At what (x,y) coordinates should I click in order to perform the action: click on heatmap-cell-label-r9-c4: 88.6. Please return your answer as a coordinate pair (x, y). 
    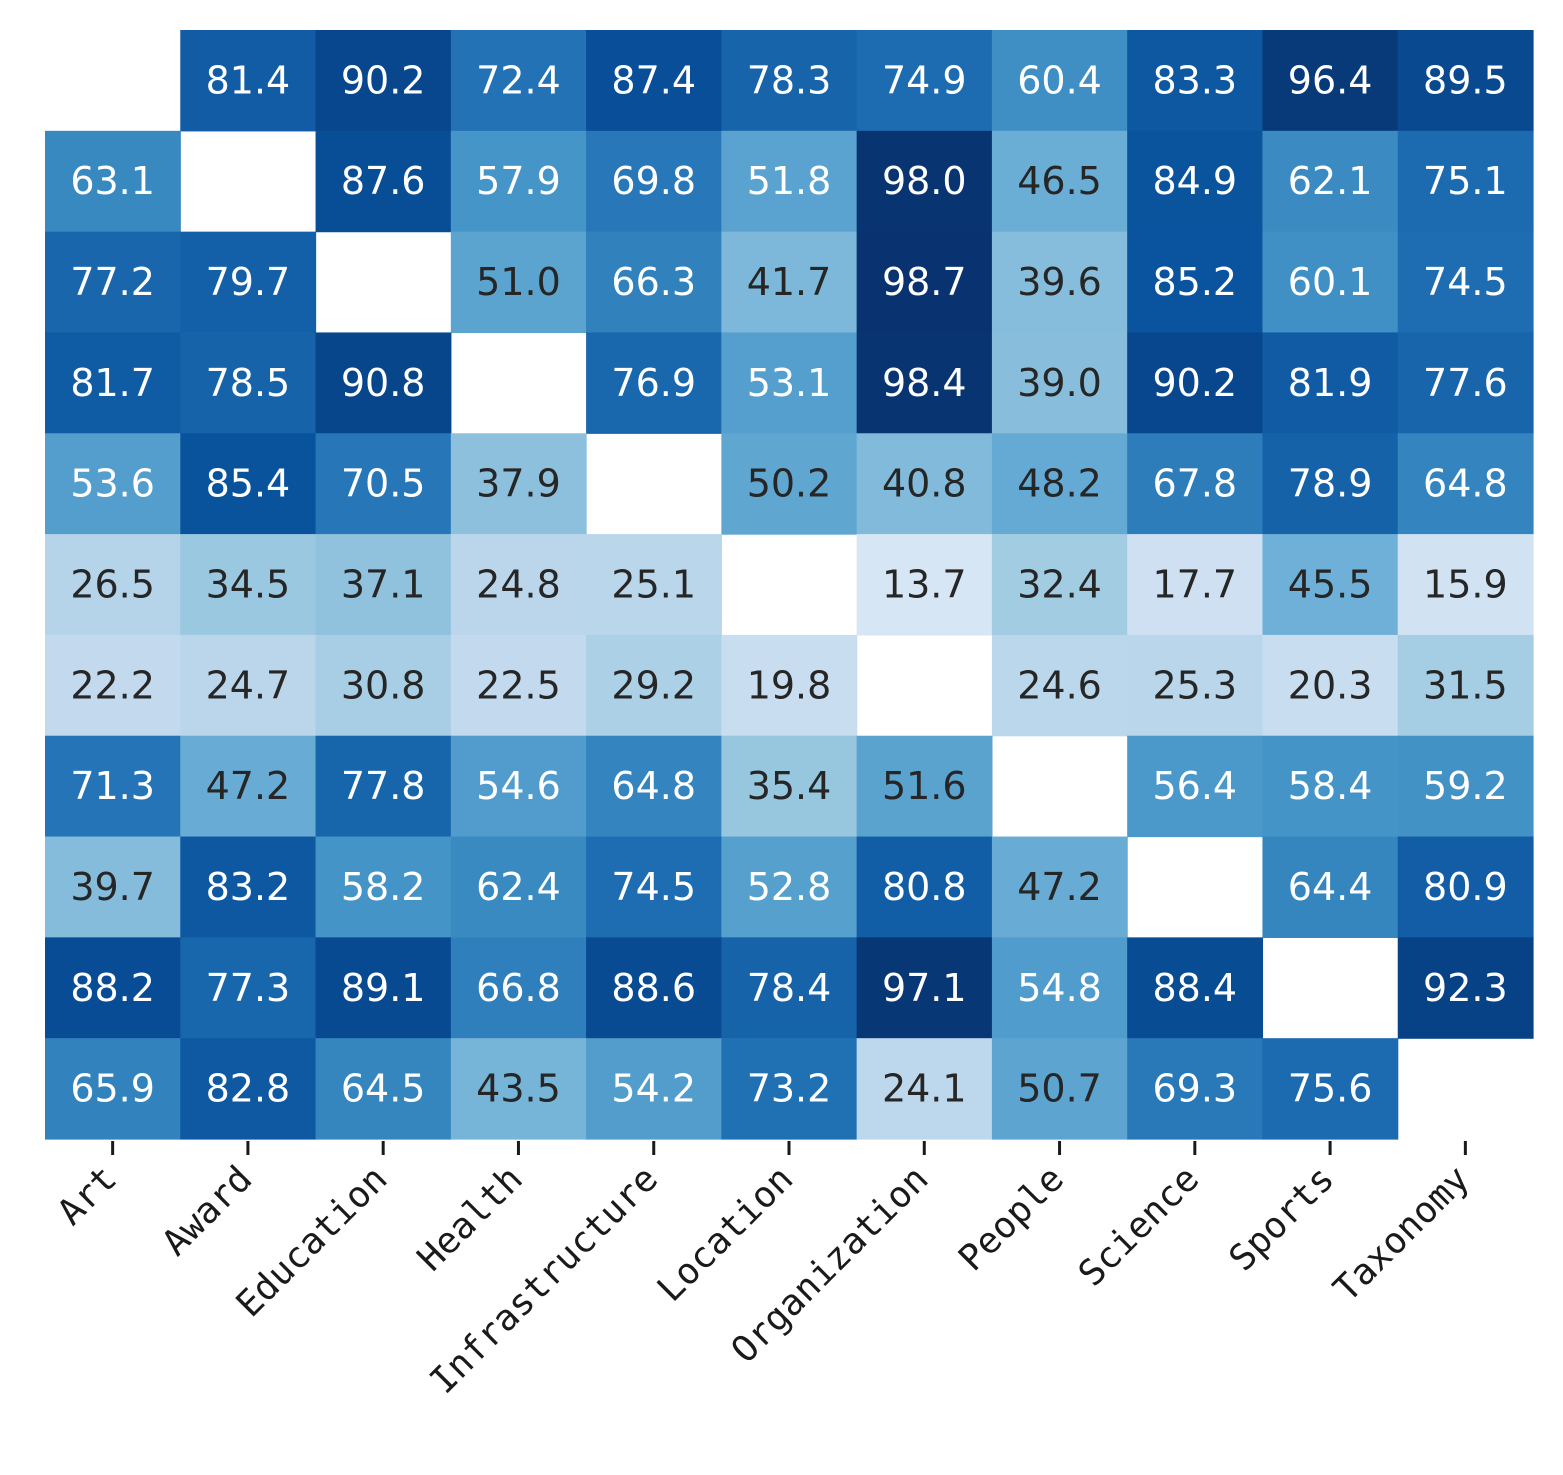
    Looking at the image, I should click on (653, 988).